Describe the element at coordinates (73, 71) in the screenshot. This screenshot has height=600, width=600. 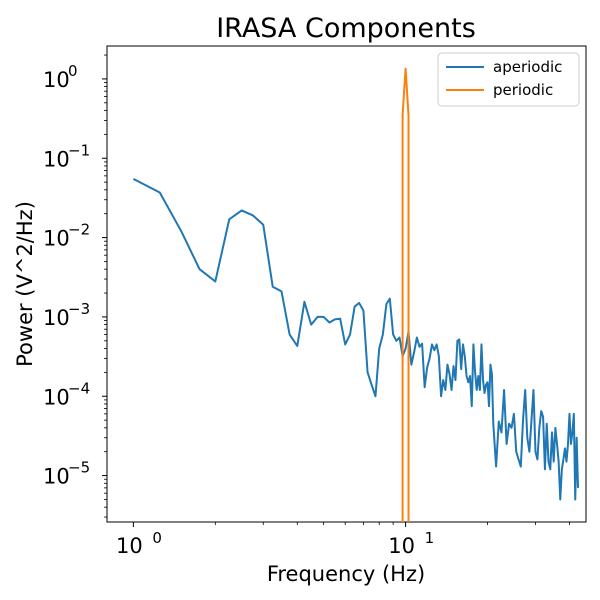
I see `y-tick-exponent: 0` at that location.